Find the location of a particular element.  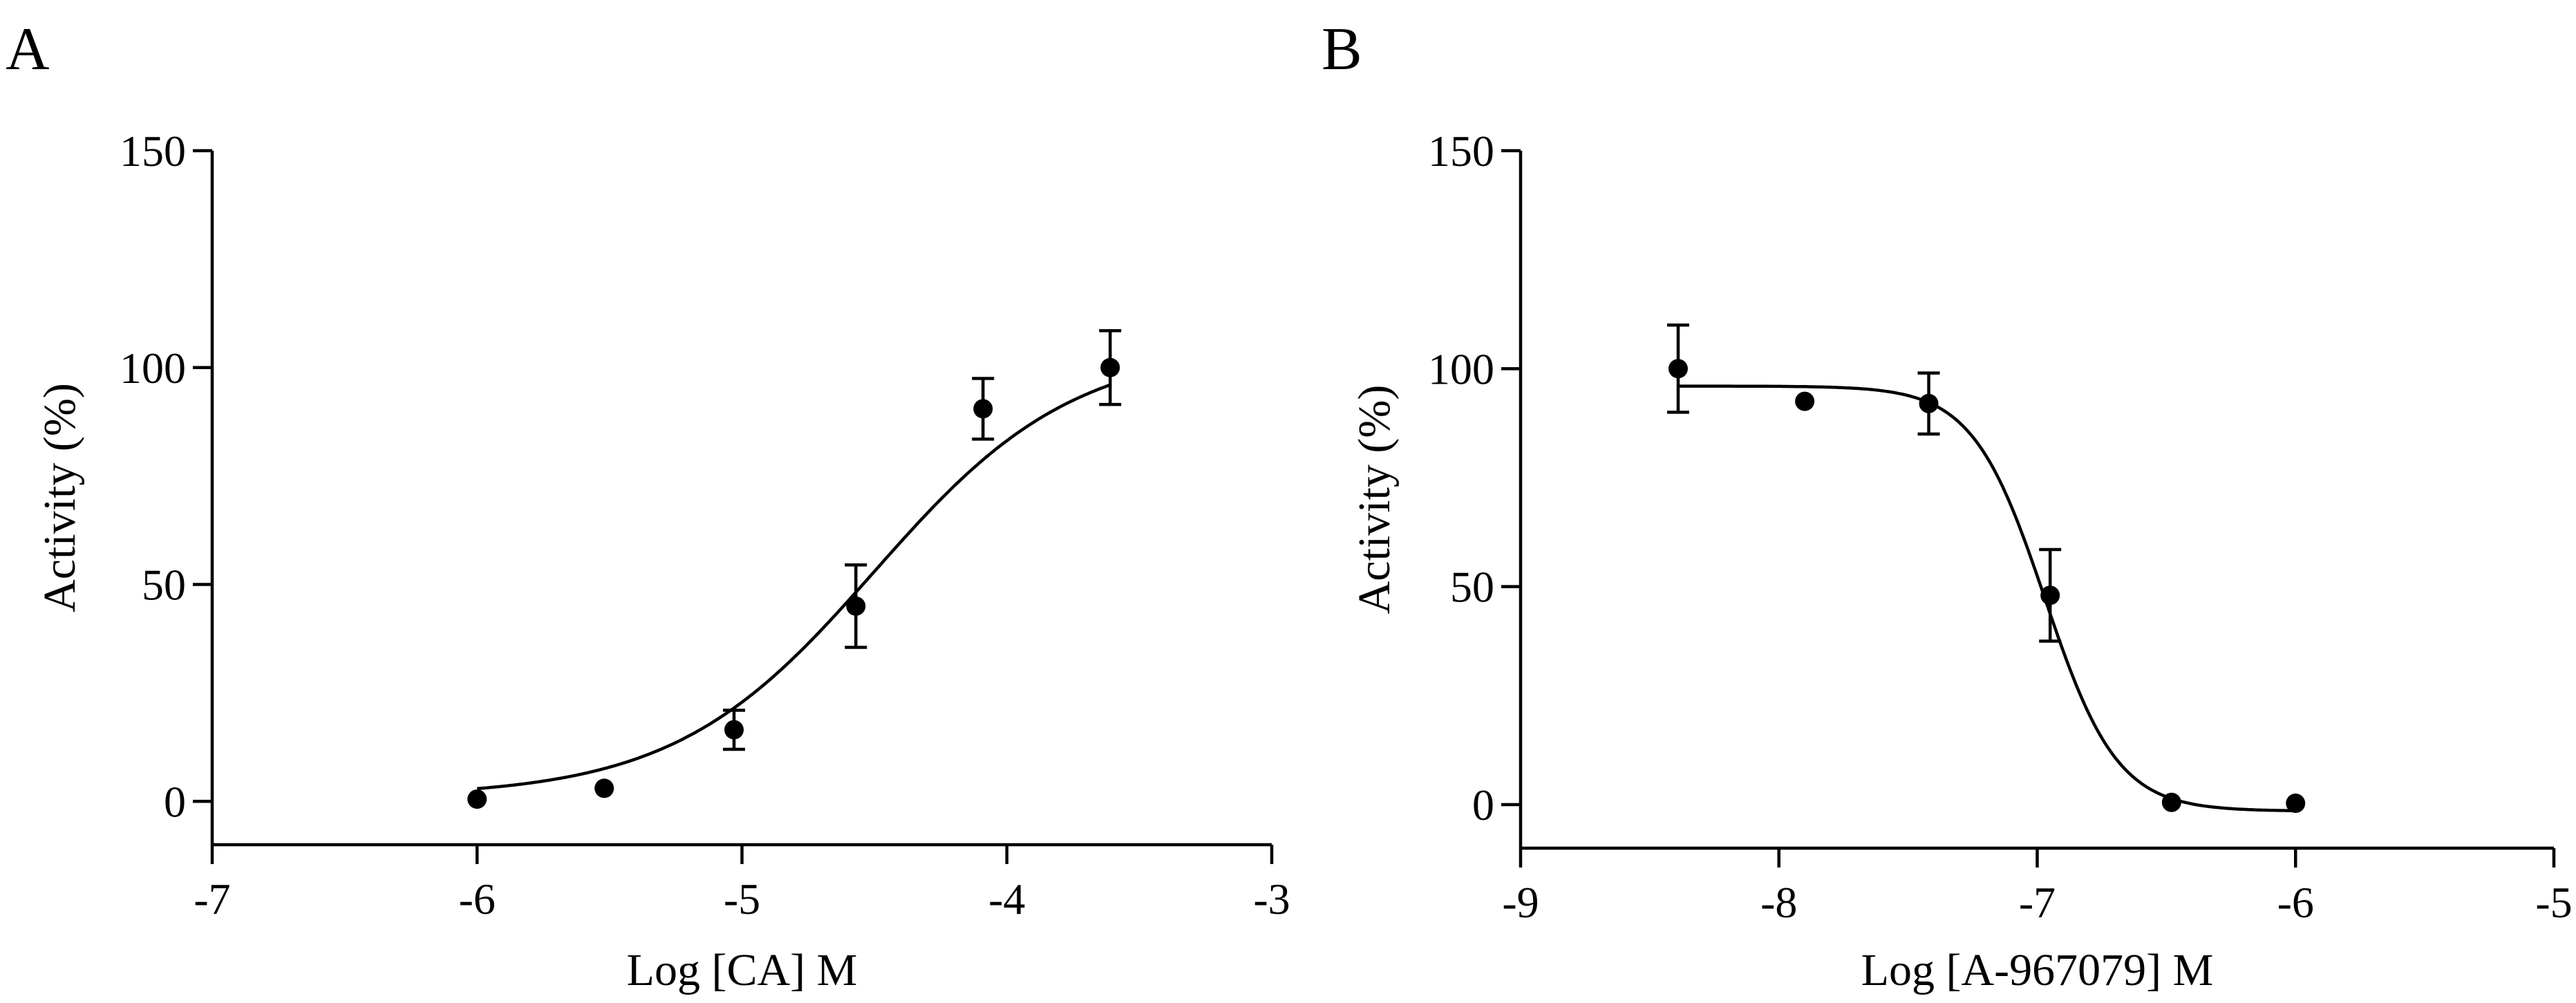

panel-a-y-tick-label: 0 is located at coordinates (175, 801).